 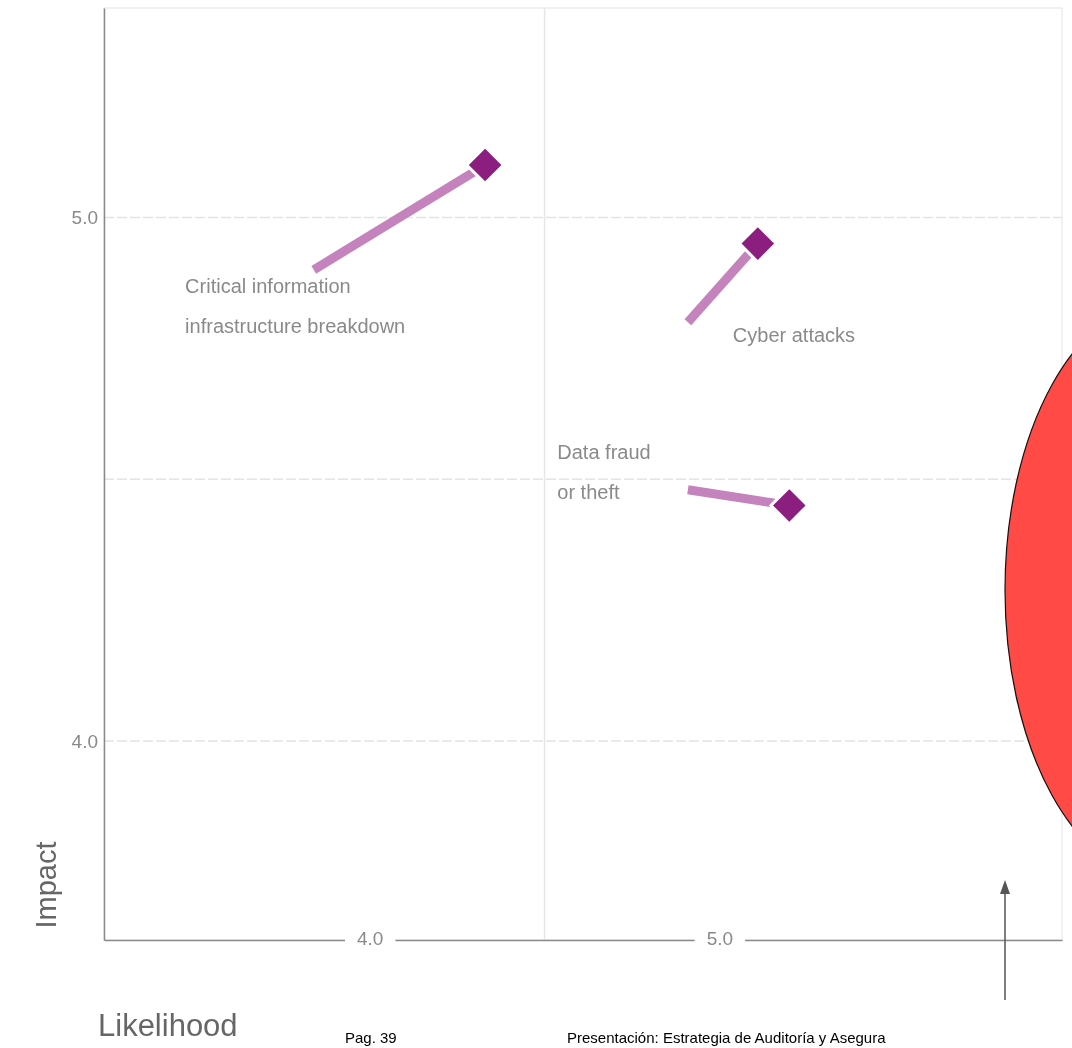 I want to click on text: Critical information infrastructure breakdown, so click(x=295, y=306).